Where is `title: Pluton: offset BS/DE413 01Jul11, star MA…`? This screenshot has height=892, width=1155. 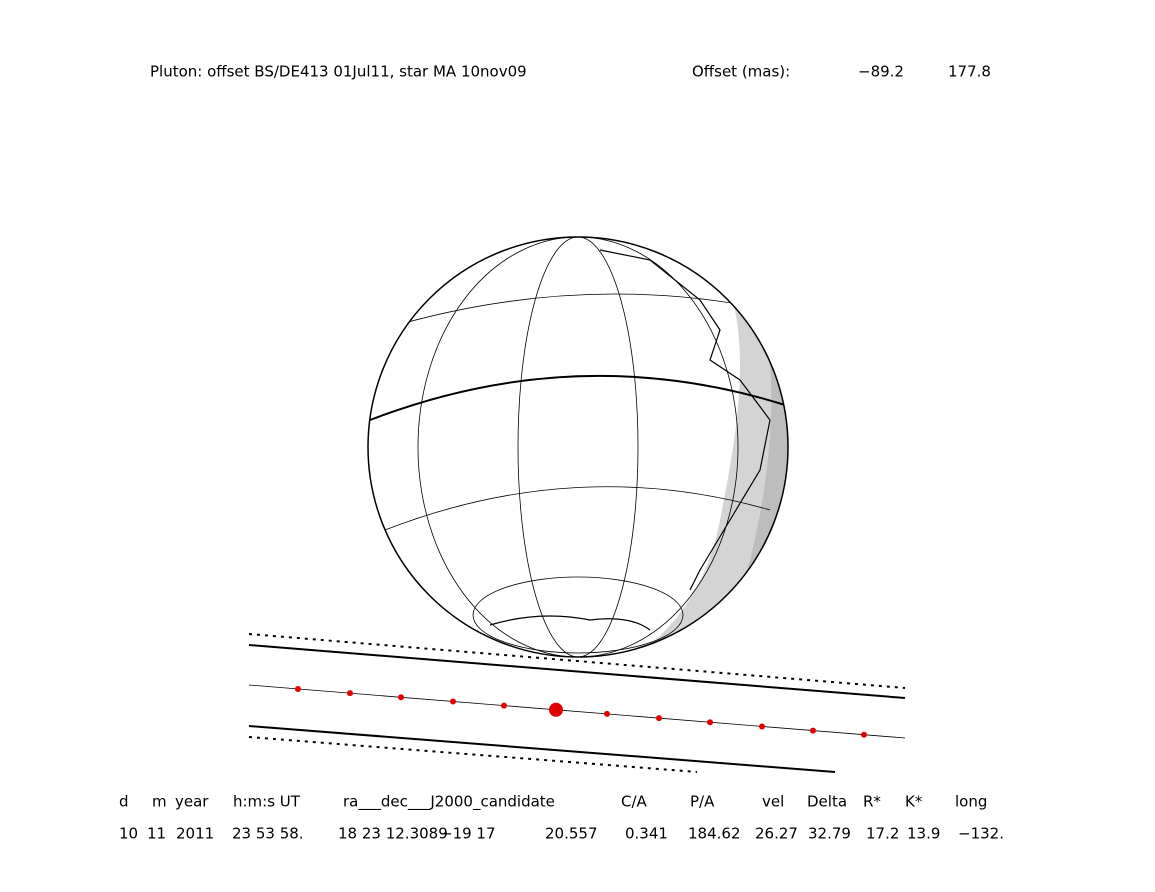 title: Pluton: offset BS/DE413 01Jul11, star MA… is located at coordinates (338, 72).